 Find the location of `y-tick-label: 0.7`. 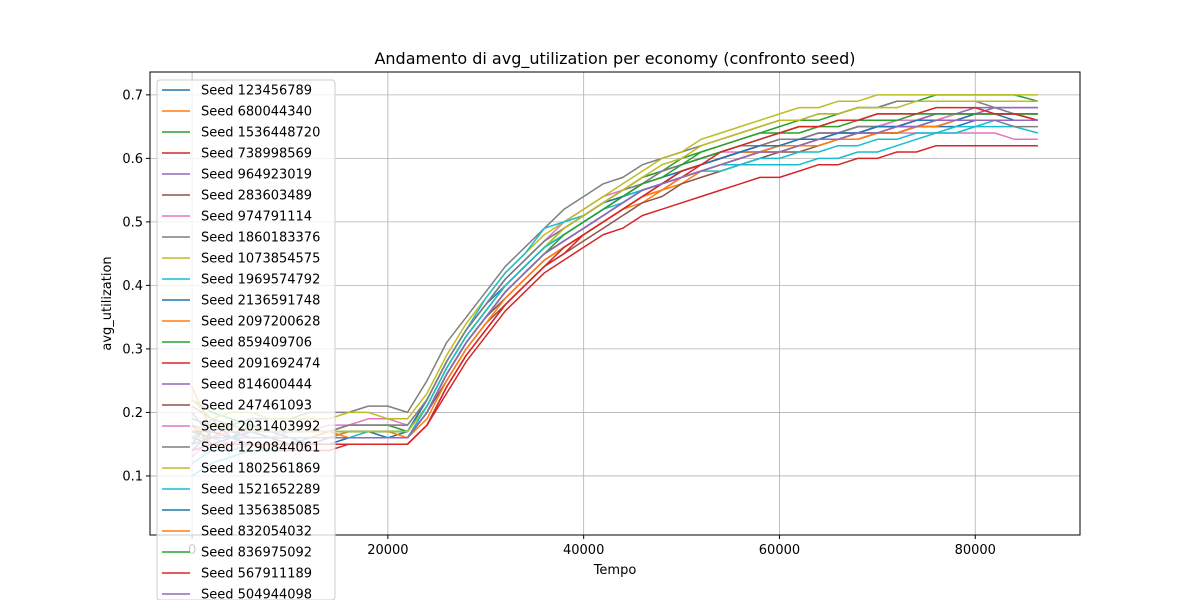

y-tick-label: 0.7 is located at coordinates (132, 95).